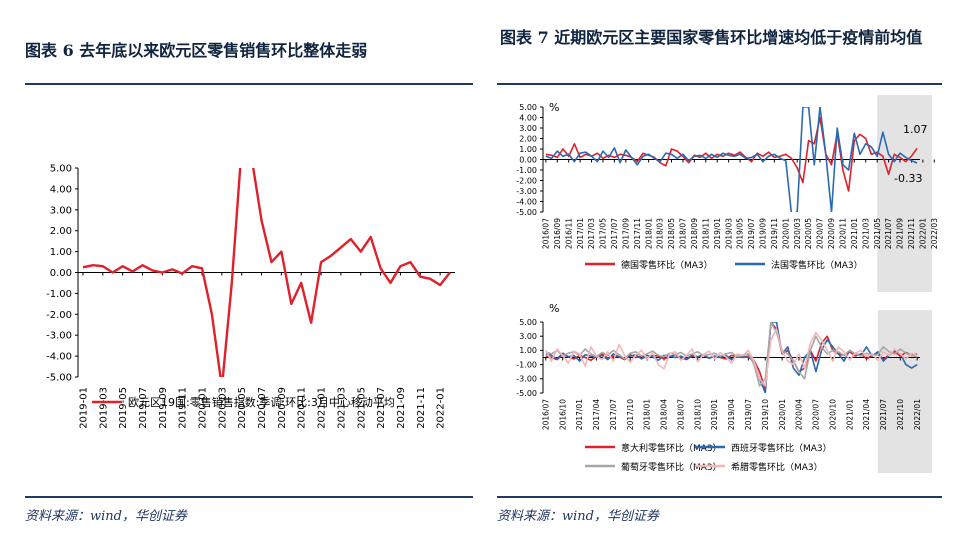  What do you see at coordinates (782, 414) in the screenshot?
I see `x-tick-label: 2020/01` at bounding box center [782, 414].